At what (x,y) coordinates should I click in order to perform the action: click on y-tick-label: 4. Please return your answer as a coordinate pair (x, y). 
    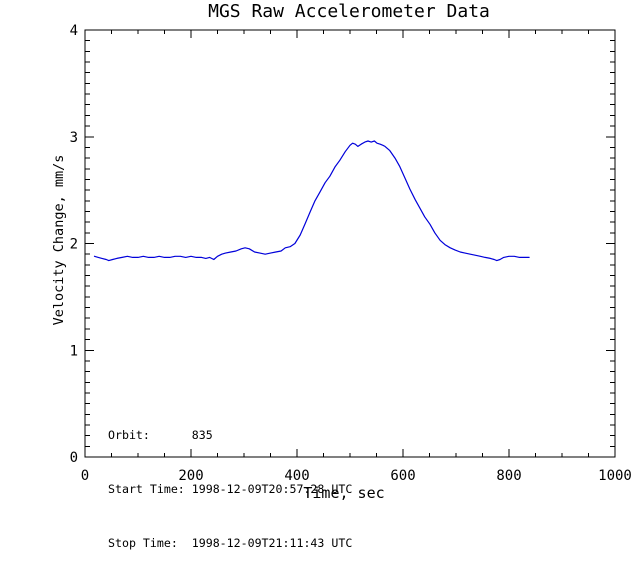
    Looking at the image, I should click on (74, 31).